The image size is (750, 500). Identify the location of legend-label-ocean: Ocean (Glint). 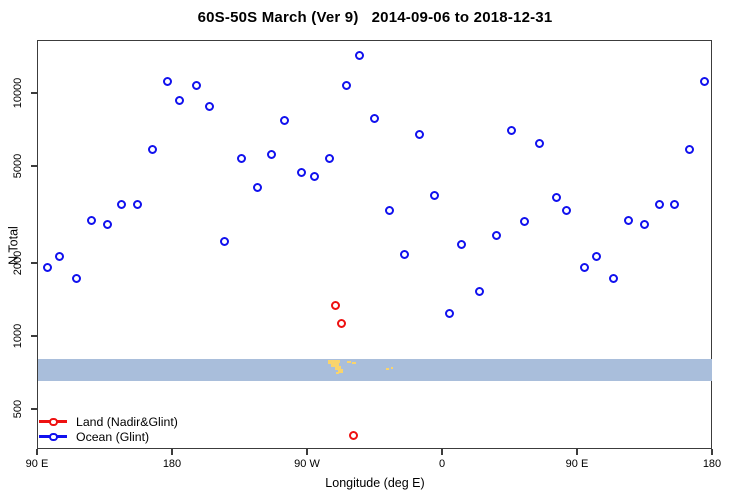
(113, 436).